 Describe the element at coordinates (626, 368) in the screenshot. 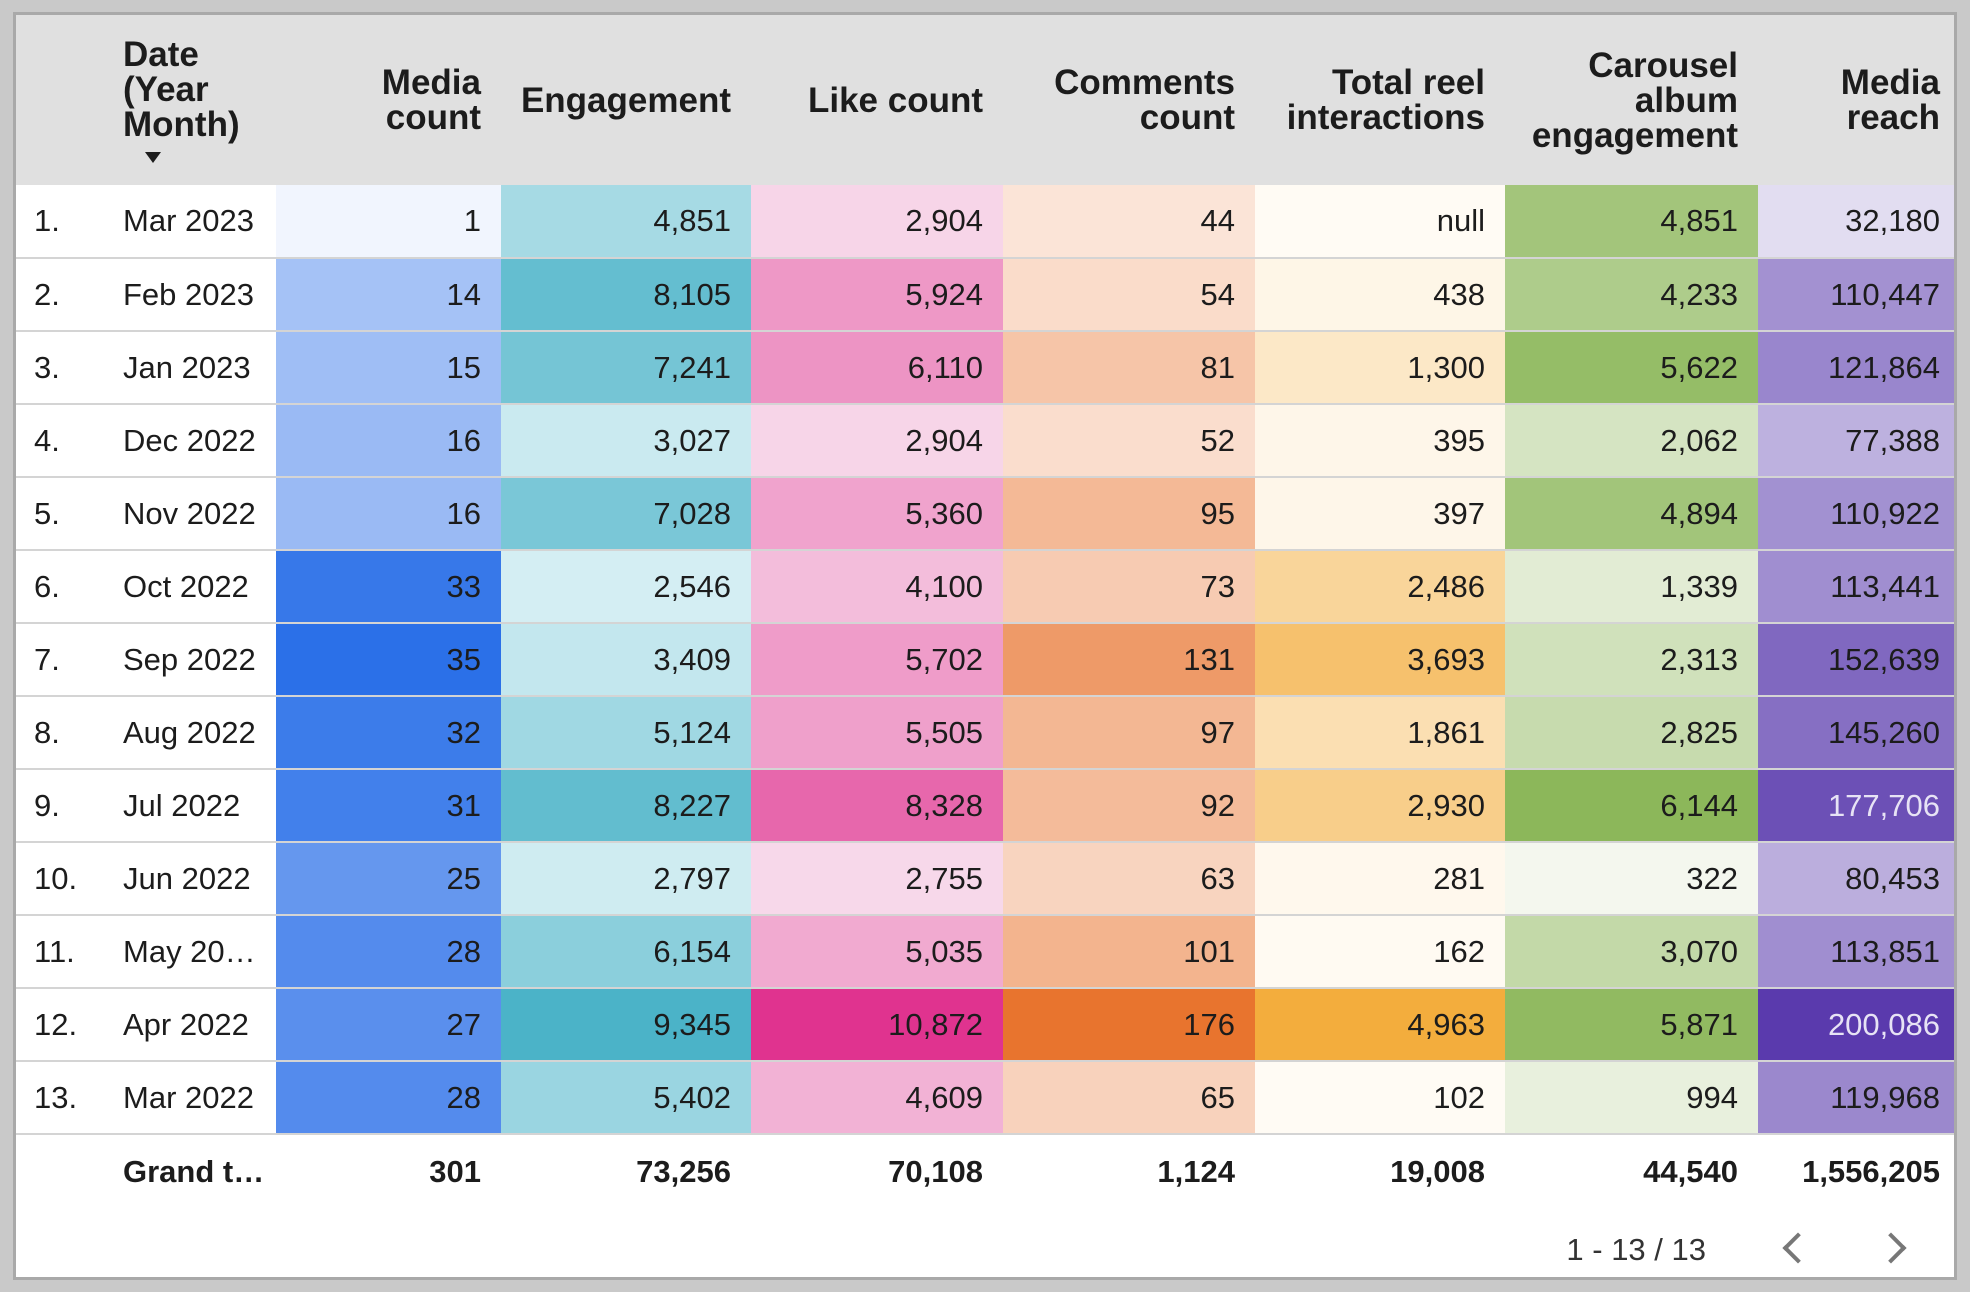

I see `cell-engagement: 7,241` at that location.